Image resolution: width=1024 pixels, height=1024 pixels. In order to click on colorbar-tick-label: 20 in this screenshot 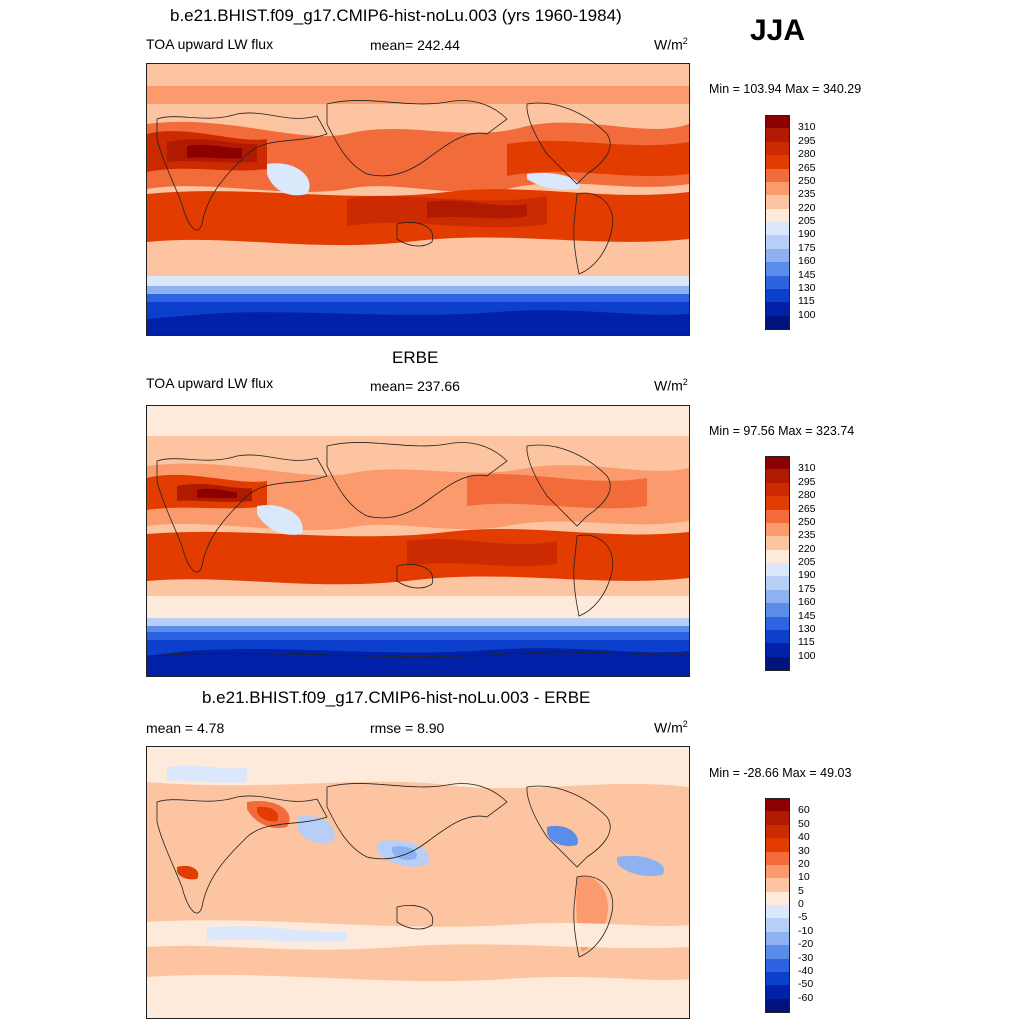, I will do `click(804, 863)`.